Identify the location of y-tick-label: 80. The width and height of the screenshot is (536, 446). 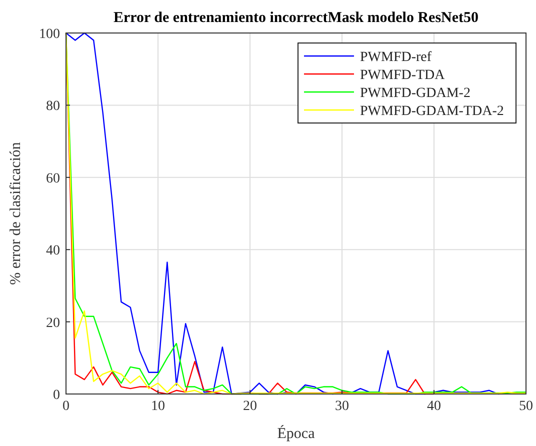
(53, 106).